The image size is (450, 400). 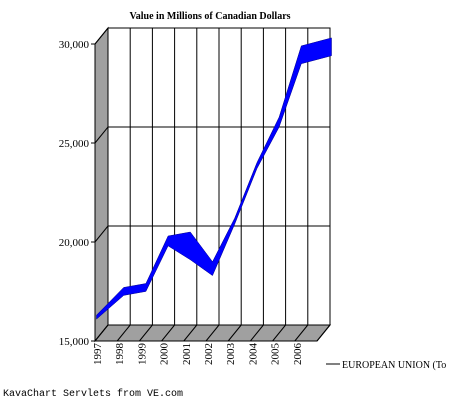 What do you see at coordinates (394, 365) in the screenshot?
I see `legend-label: EUROPEAN UNION (To` at bounding box center [394, 365].